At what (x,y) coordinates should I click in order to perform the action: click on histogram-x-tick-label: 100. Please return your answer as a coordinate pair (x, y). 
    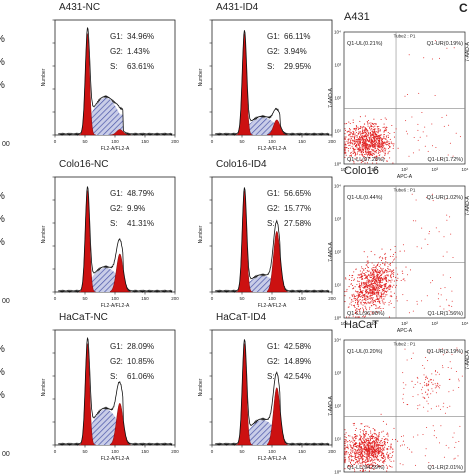
    Looking at the image, I should click on (115, 451).